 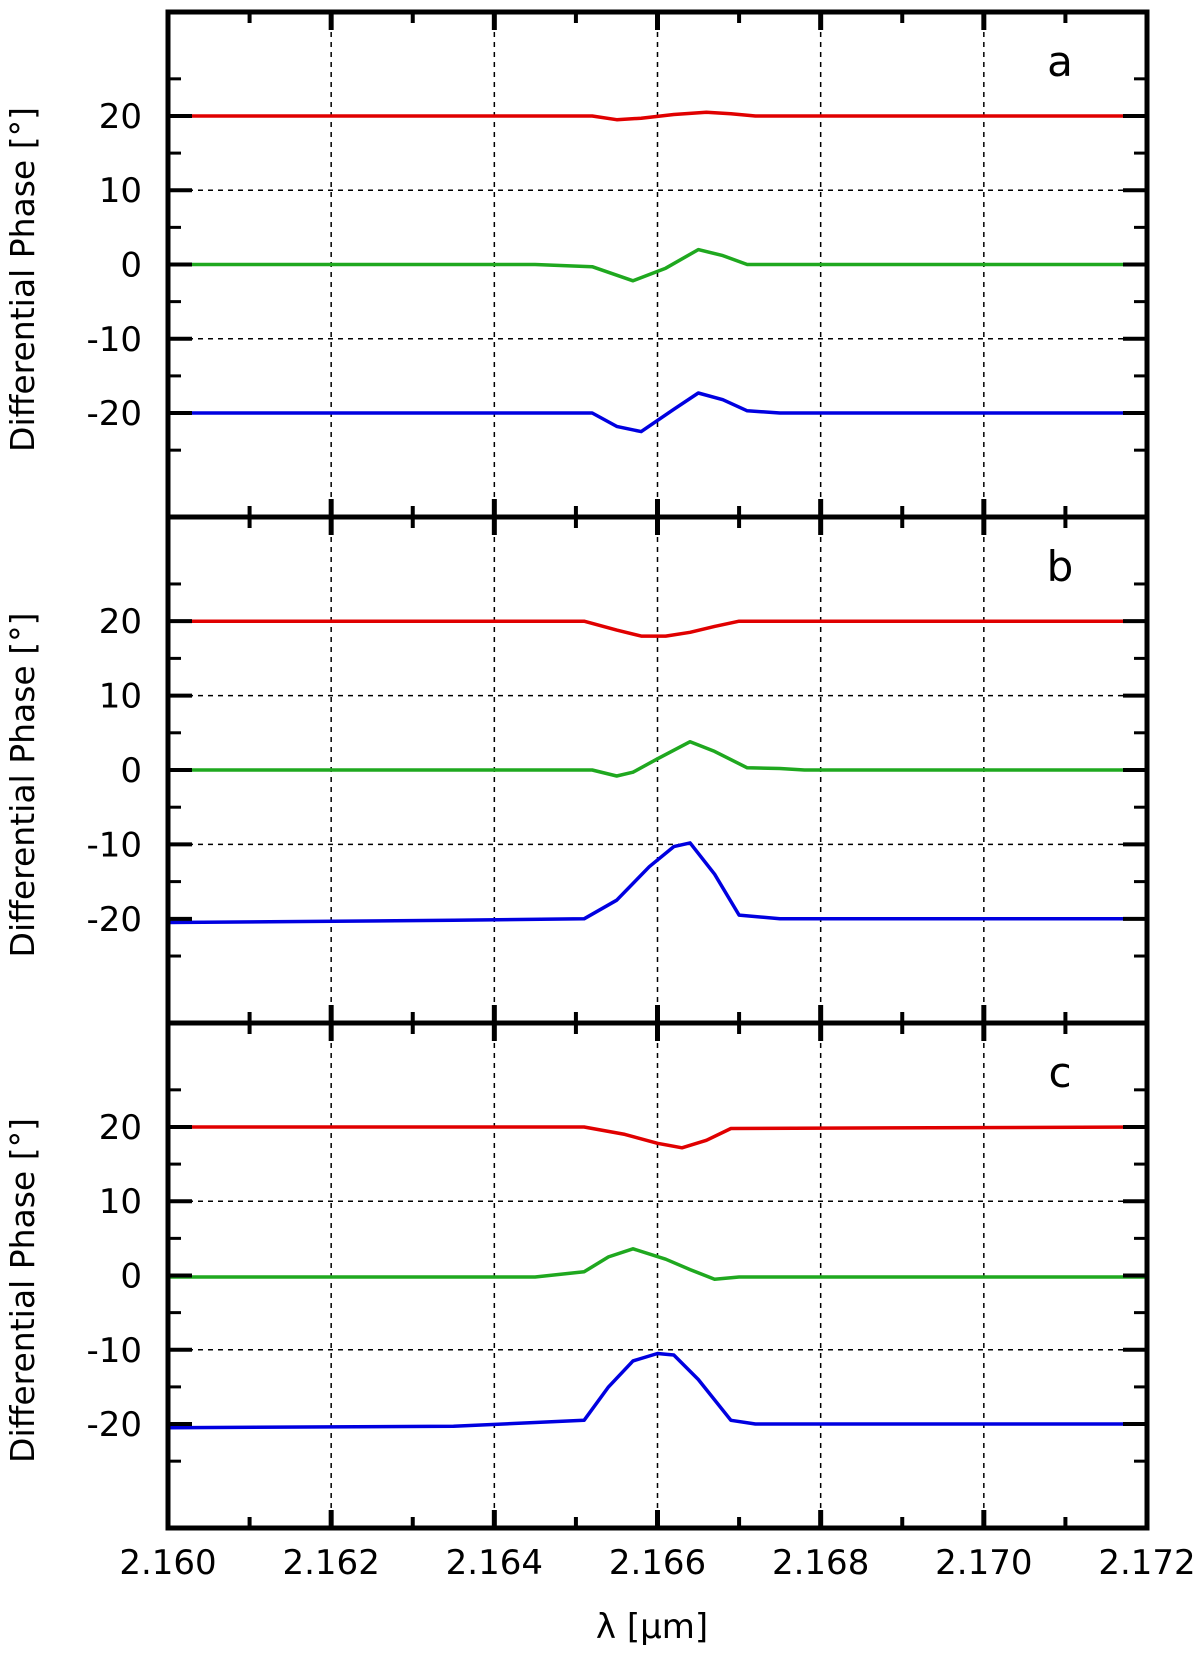 What do you see at coordinates (120, 191) in the screenshot?
I see `panel-a-ytick-label: 10` at bounding box center [120, 191].